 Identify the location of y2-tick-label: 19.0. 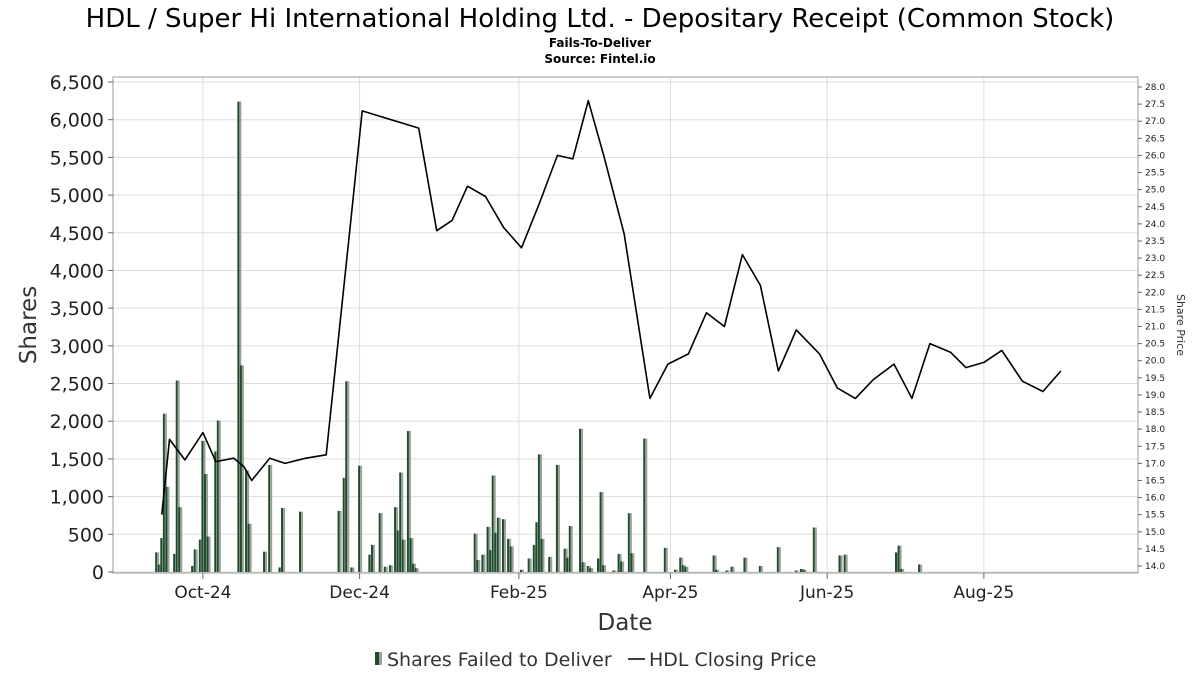
(1155, 396).